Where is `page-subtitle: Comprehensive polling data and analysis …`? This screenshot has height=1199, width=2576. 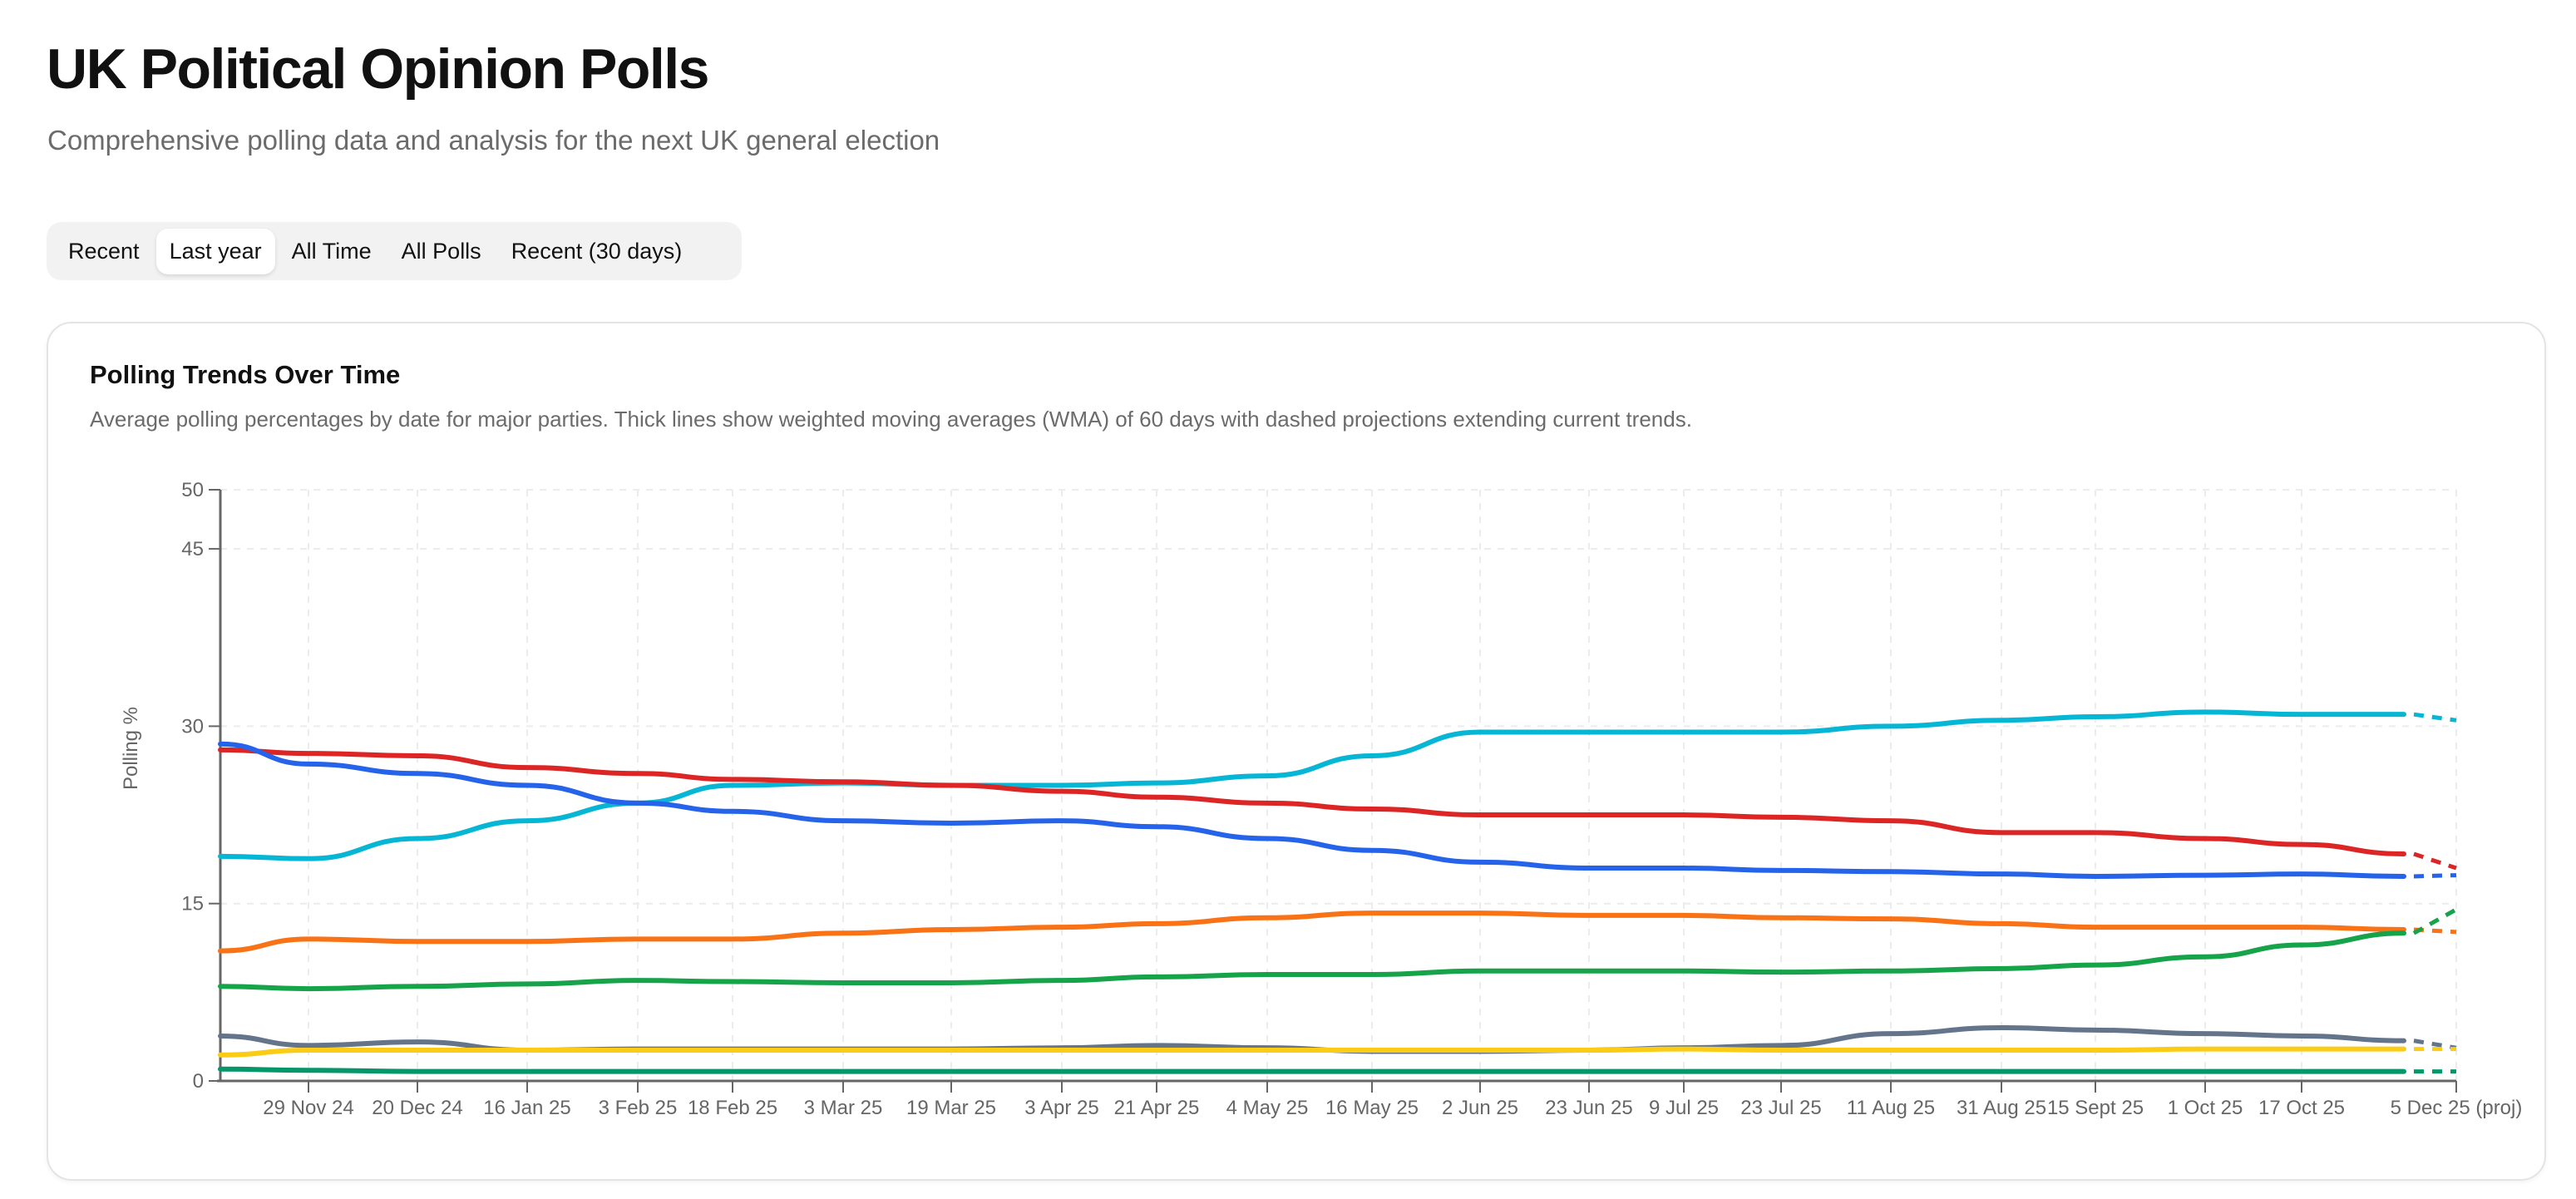
page-subtitle: Comprehensive polling data and analysis … is located at coordinates (493, 140).